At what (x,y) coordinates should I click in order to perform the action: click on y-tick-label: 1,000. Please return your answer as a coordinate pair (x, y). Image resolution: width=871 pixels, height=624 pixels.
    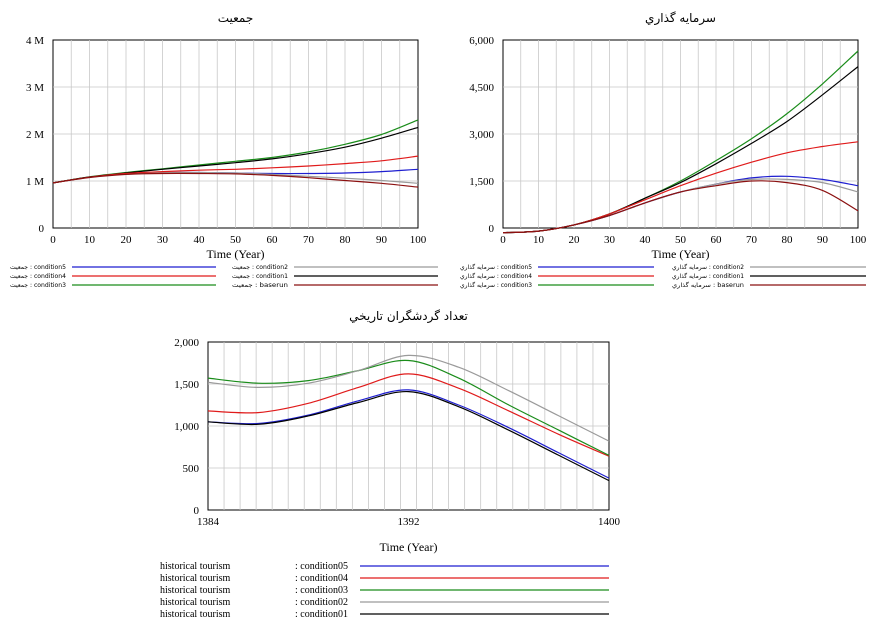
    Looking at the image, I should click on (186, 427).